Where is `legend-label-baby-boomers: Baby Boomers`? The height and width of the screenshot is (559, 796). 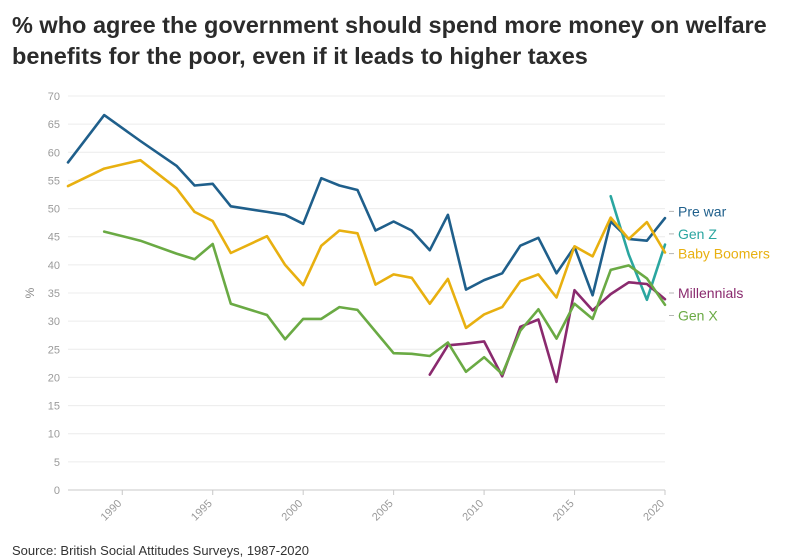 legend-label-baby-boomers: Baby Boomers is located at coordinates (724, 254).